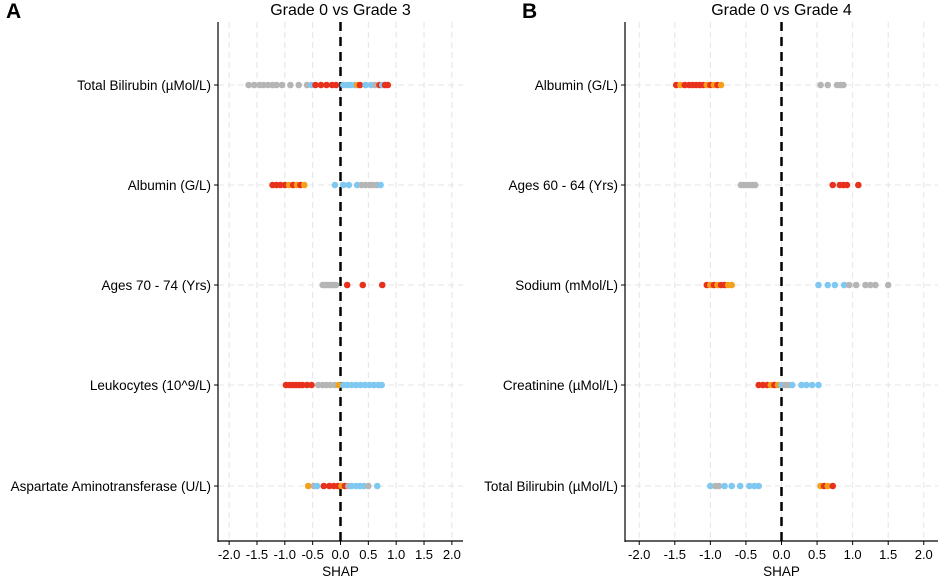  Describe the element at coordinates (529, 11) in the screenshot. I see `panel-label: B` at that location.